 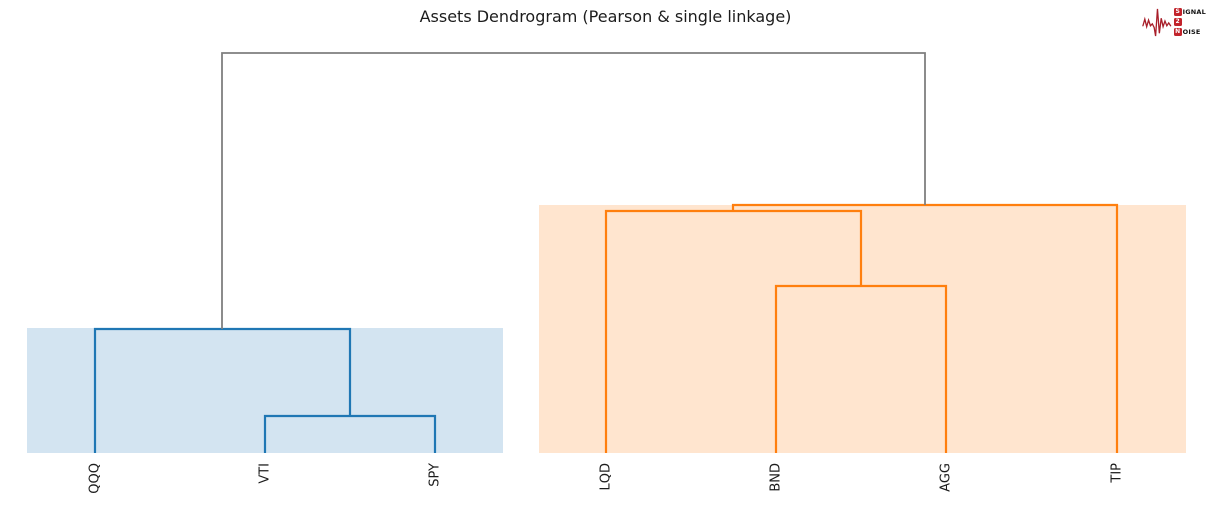 What do you see at coordinates (1177, 32) in the screenshot?
I see `logo-badge-n: N` at bounding box center [1177, 32].